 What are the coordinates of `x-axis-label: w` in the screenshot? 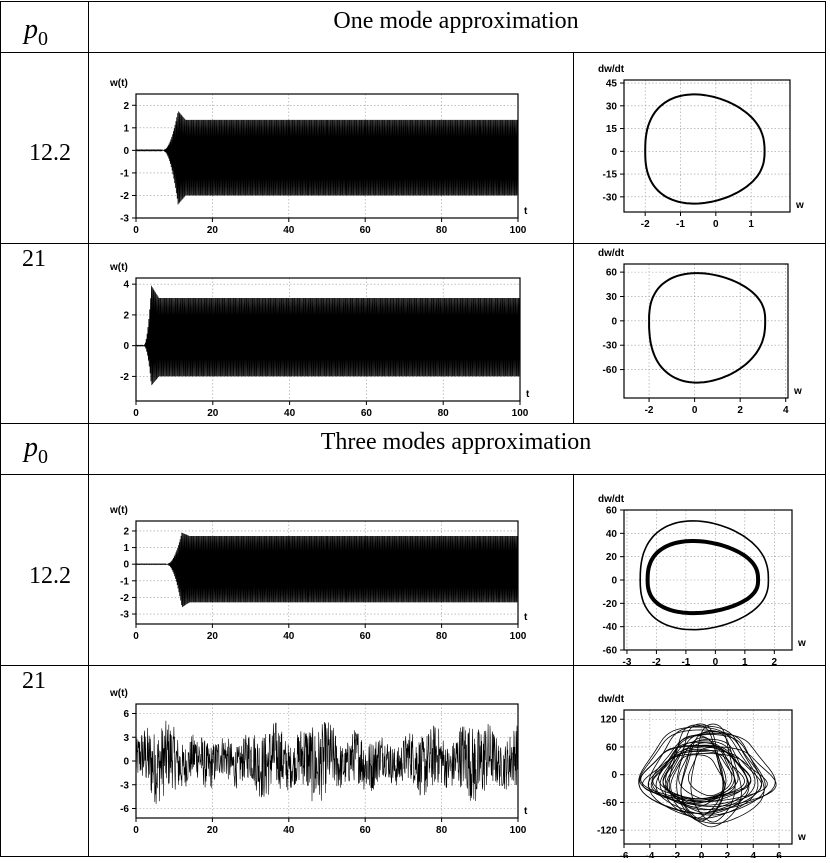 It's located at (799, 205).